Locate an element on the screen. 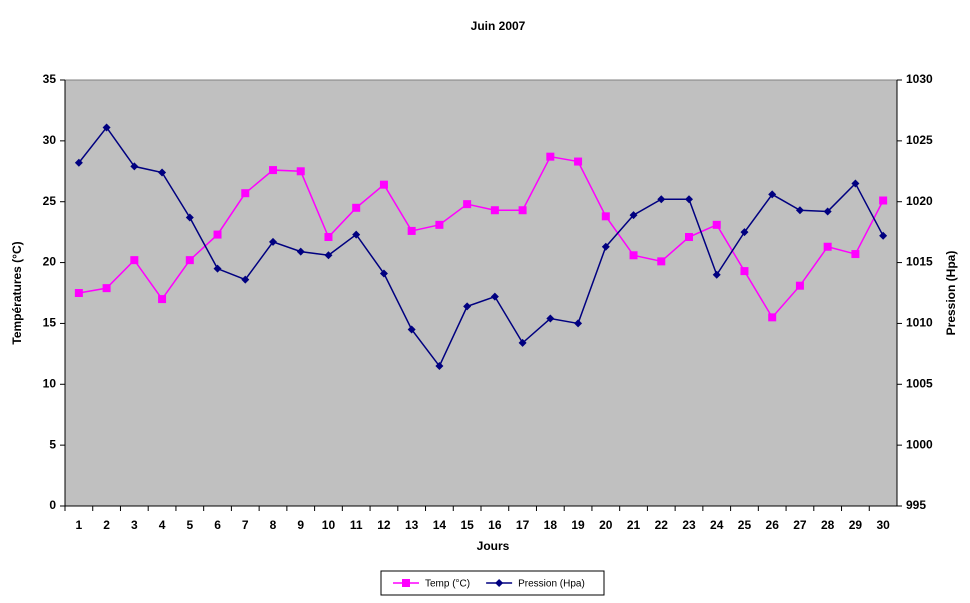  x-tick-label: 15 is located at coordinates (467, 525).